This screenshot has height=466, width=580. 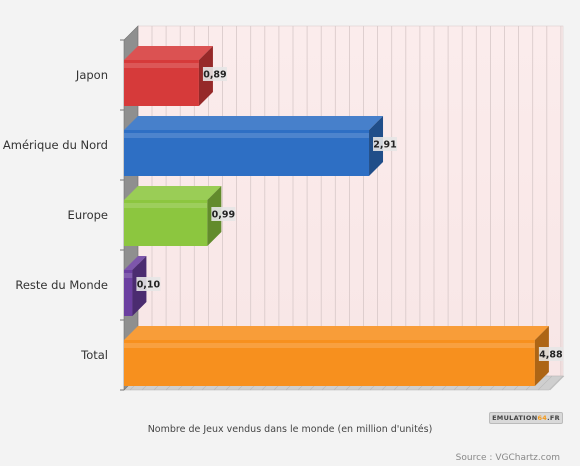 I want to click on category-label: Total, so click(x=94, y=355).